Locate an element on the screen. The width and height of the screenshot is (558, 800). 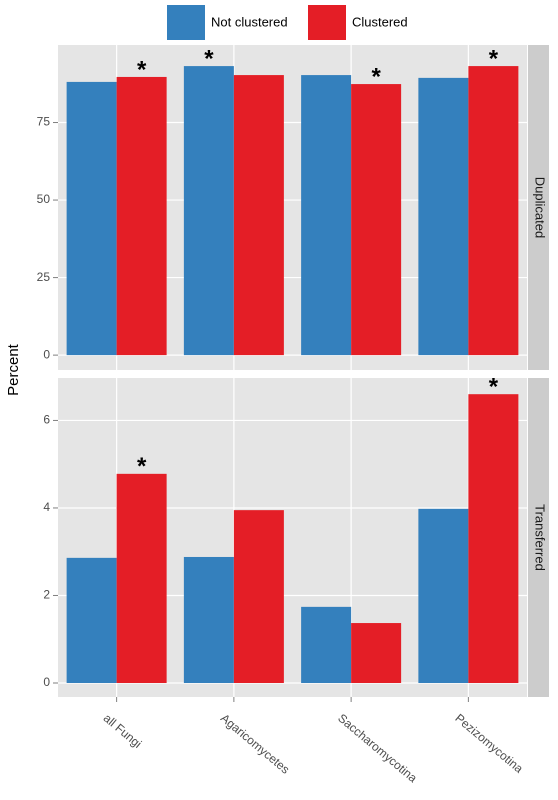
y-axis-label: Percent is located at coordinates (13, 369).